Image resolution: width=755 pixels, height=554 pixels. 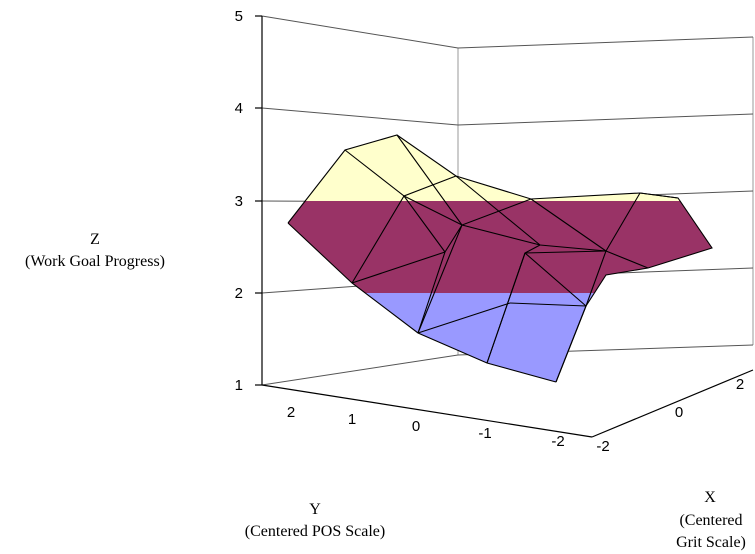 What do you see at coordinates (427, 411) in the screenshot?
I see `floor-front-y-edge` at bounding box center [427, 411].